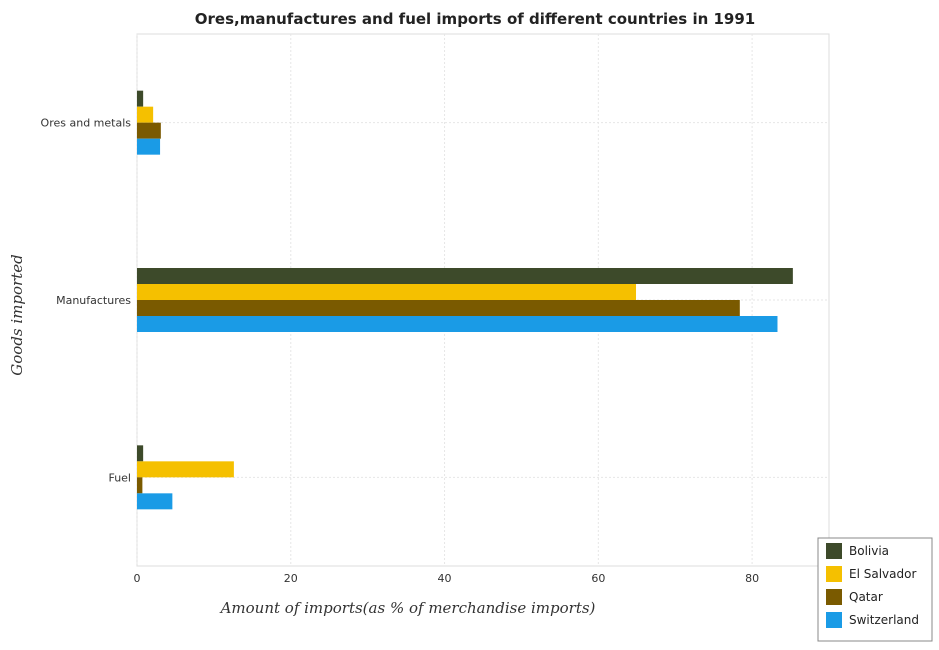 The height and width of the screenshot is (650, 939). I want to click on y-tick-label: Fuel, so click(119, 477).